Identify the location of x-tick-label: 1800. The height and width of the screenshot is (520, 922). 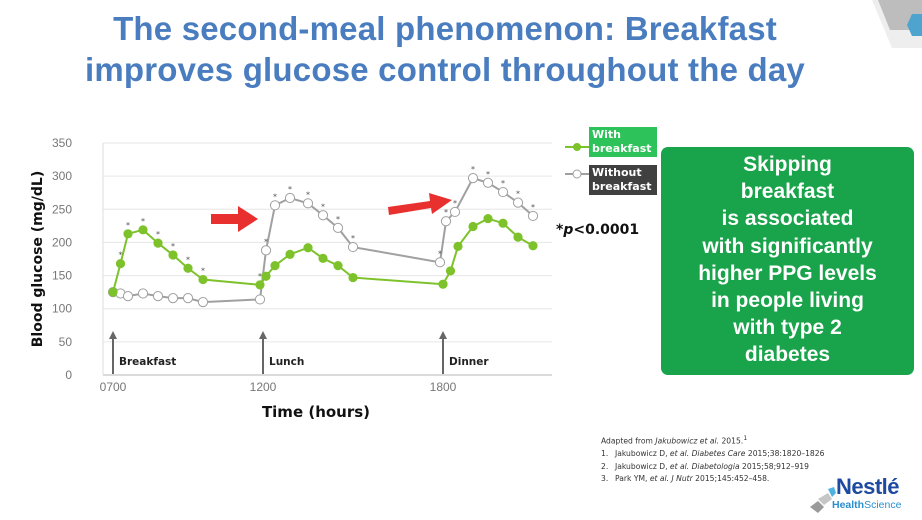
(443, 387).